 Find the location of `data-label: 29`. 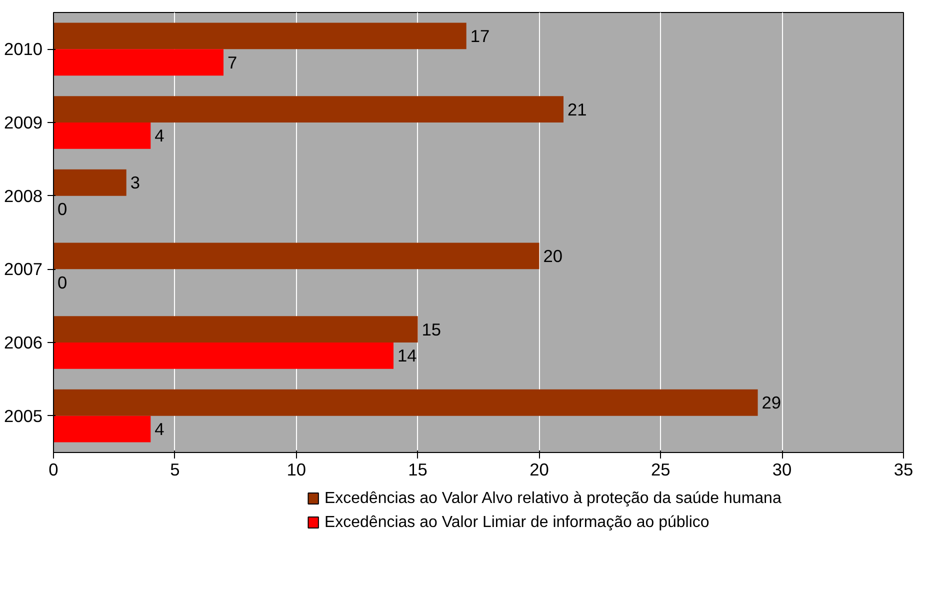

data-label: 29 is located at coordinates (772, 402).